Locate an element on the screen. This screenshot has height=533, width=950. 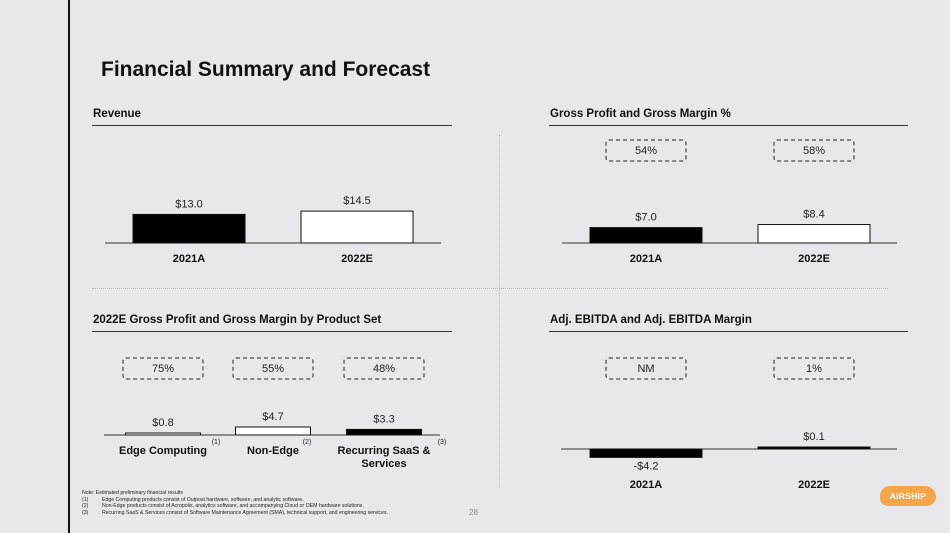
gross-profit-section-title: Gross Profit and Gross Margin % is located at coordinates (640, 114).